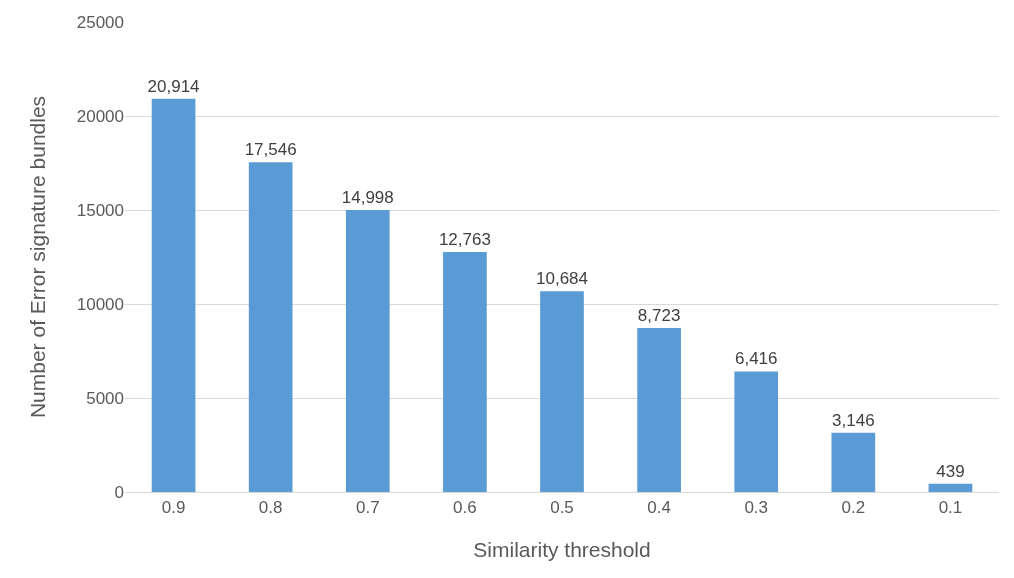  I want to click on data-label: 14,998, so click(367, 198).